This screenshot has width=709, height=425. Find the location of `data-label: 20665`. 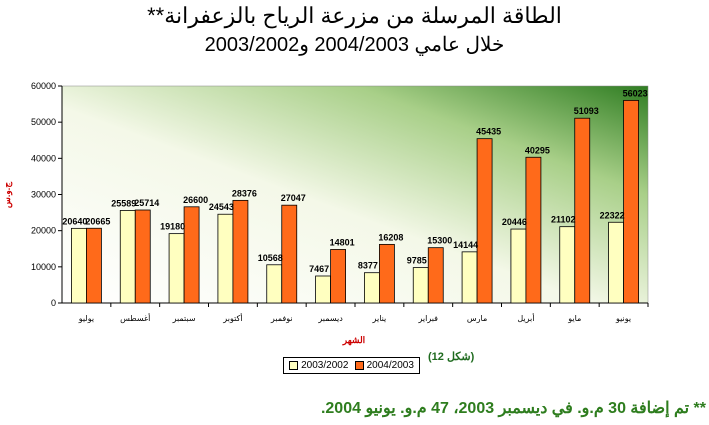

data-label: 20665 is located at coordinates (97, 221).